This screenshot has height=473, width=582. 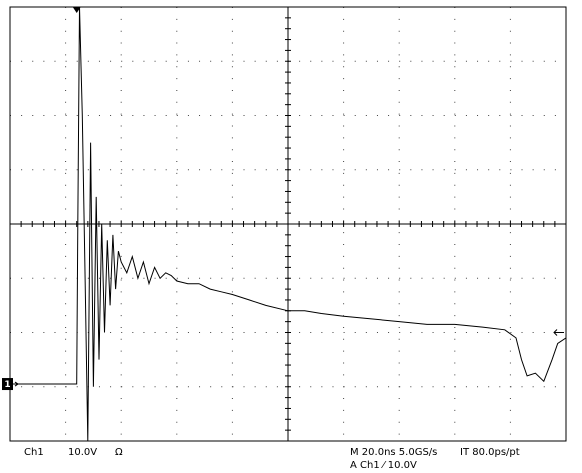 I want to click on channel-marker-arrow, so click(x=16, y=384).